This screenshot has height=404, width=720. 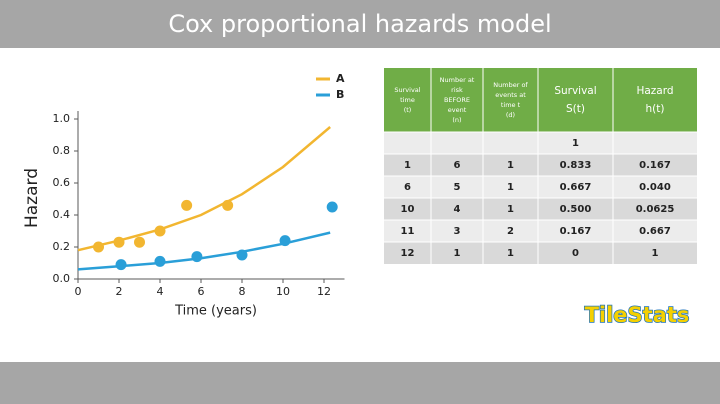 I want to click on title-band, so click(x=360, y=24).